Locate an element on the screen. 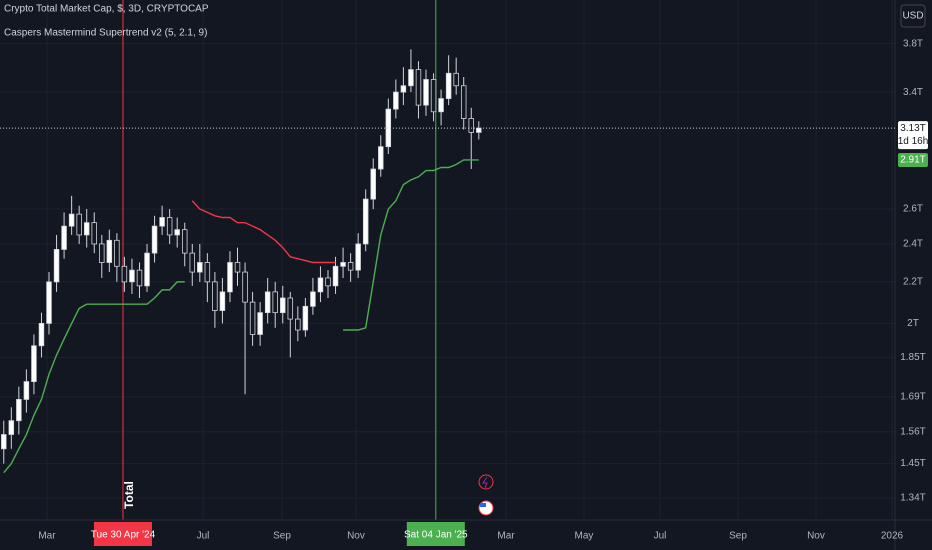 Image resolution: width=932 pixels, height=550 pixels. currency: USD is located at coordinates (912, 16).